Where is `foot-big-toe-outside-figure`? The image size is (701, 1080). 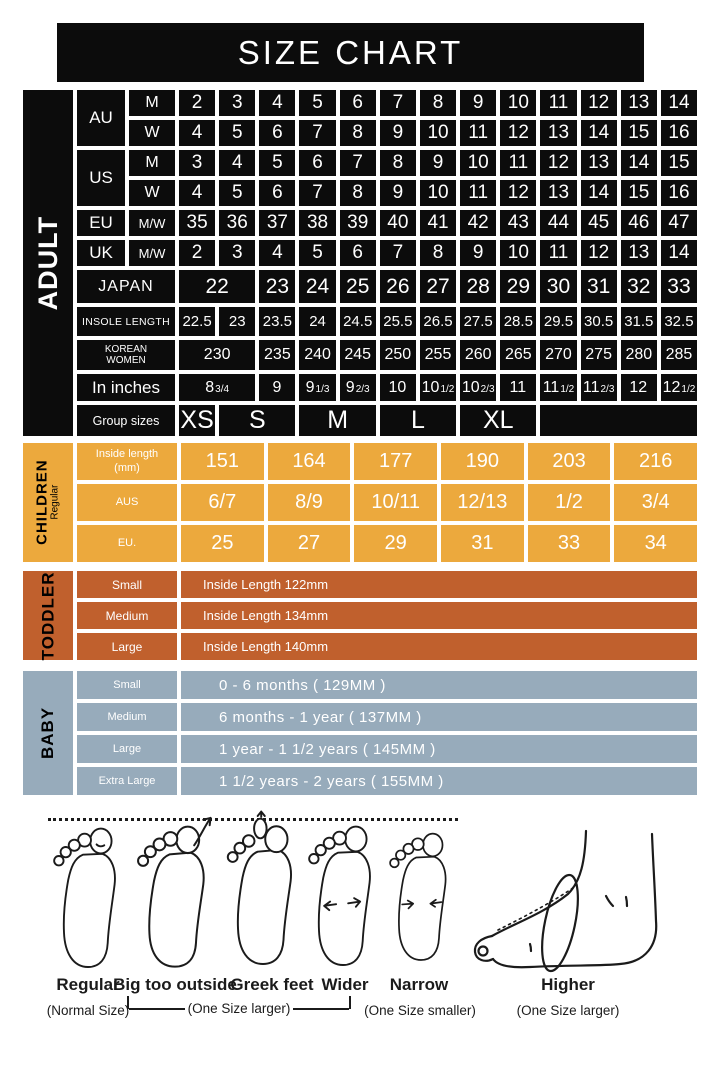 foot-big-toe-outside-figure is located at coordinates (175, 890).